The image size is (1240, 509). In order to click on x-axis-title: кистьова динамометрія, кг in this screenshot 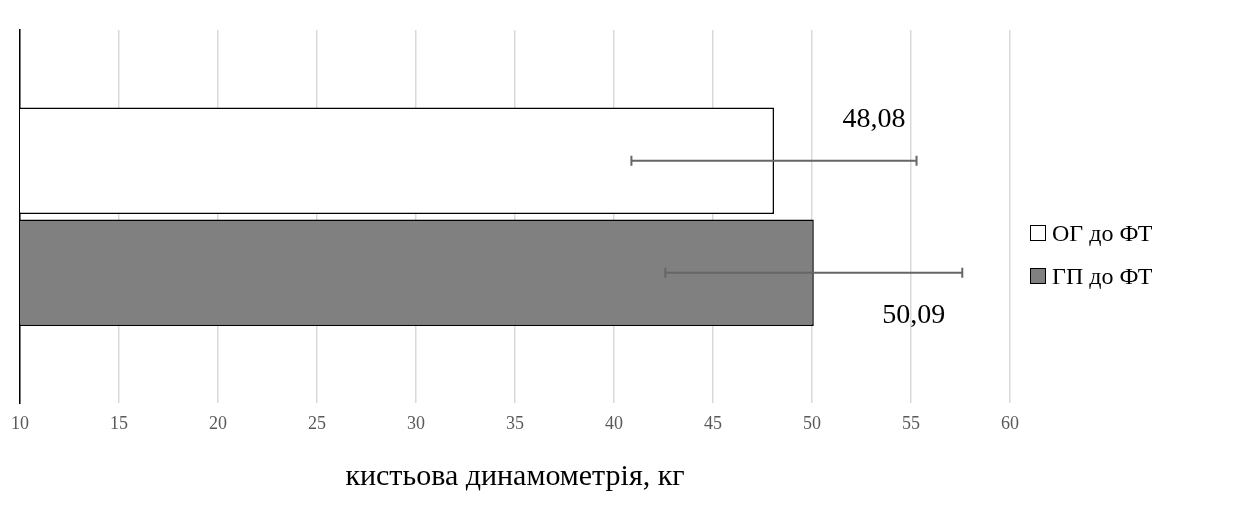, I will do `click(515, 474)`.